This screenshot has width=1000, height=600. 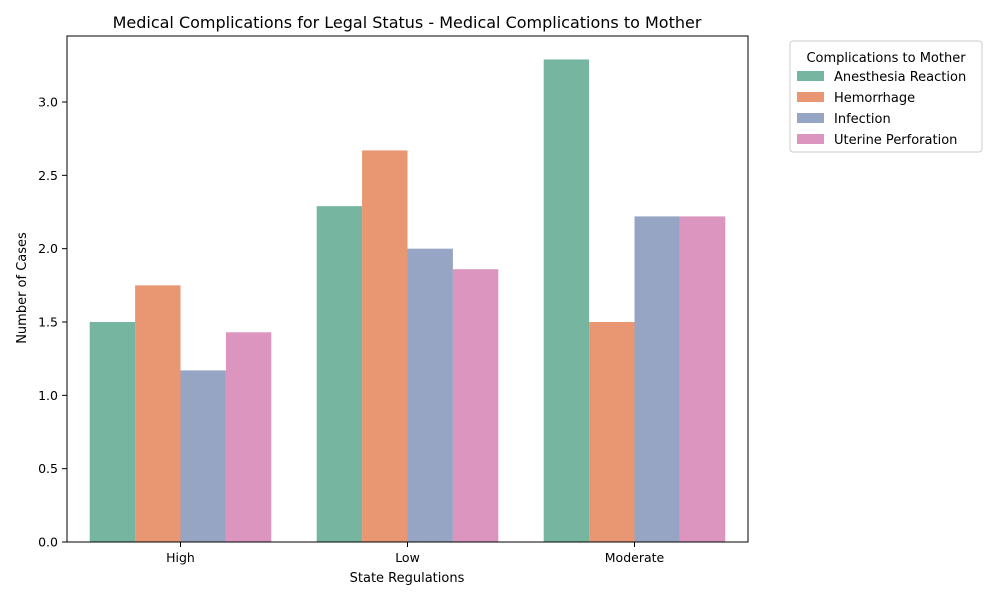 I want to click on bar-uterine-perforation-moderate, so click(x=702, y=379).